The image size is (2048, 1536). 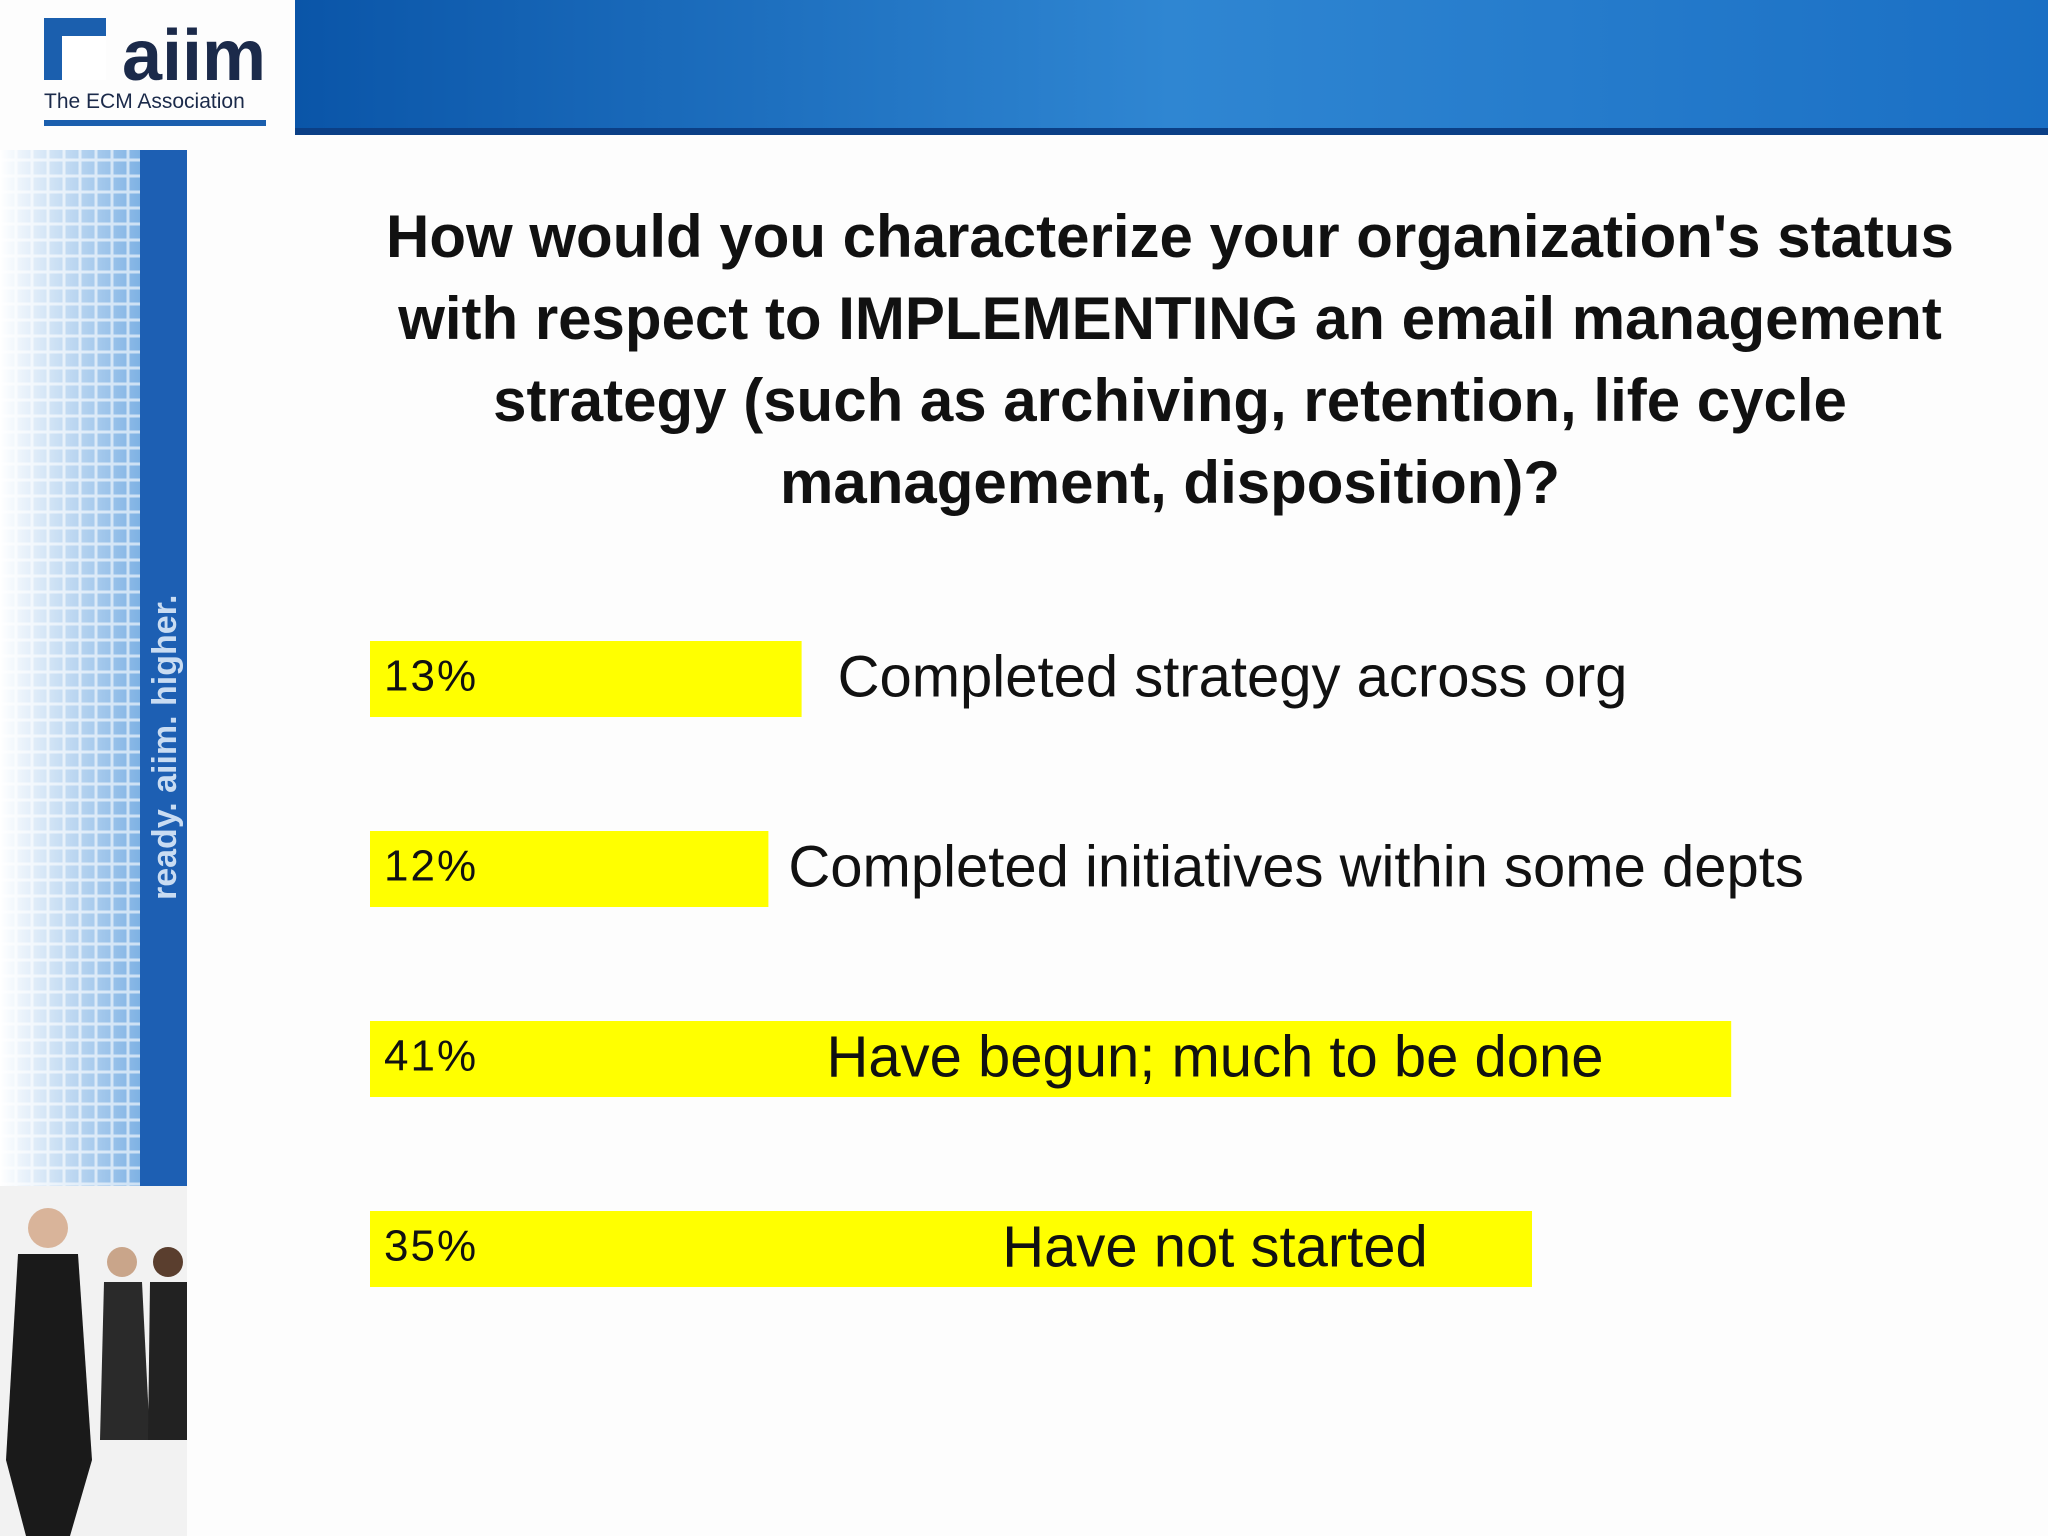 I want to click on sidebar-tagline: ready. aiim. higher., so click(x=165, y=748).